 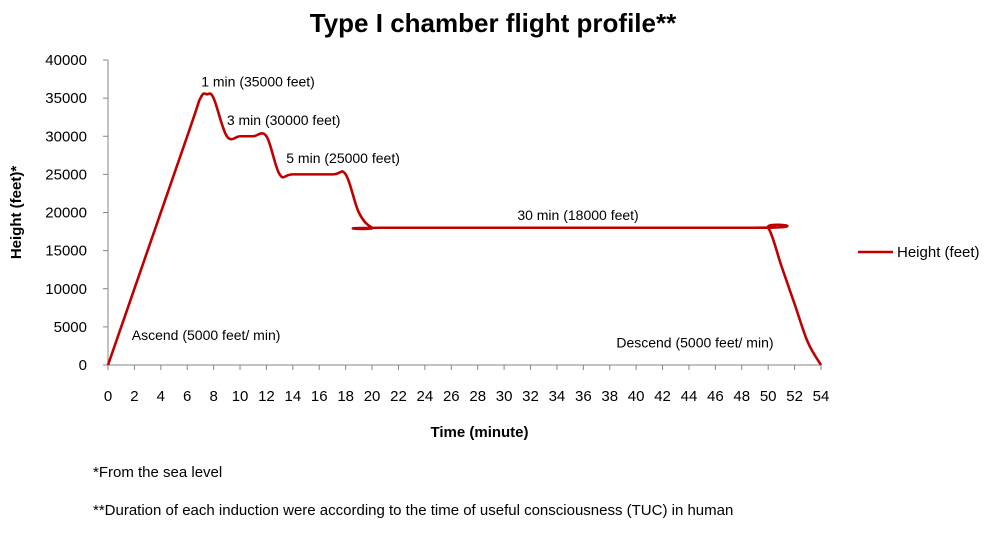 What do you see at coordinates (66, 174) in the screenshot?
I see `y-tick-label: 25000` at bounding box center [66, 174].